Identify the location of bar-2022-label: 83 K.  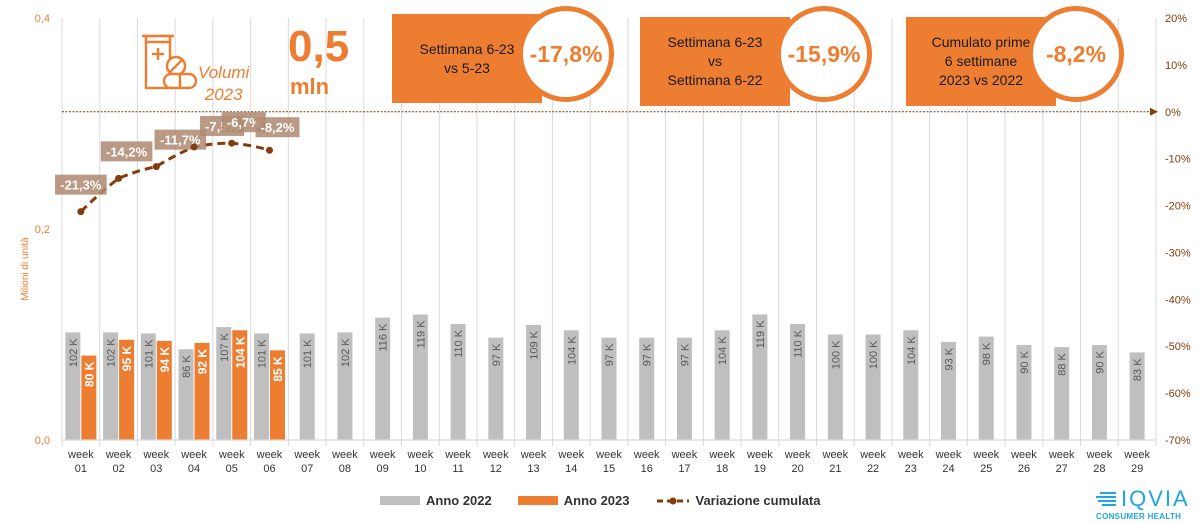
(1138, 369).